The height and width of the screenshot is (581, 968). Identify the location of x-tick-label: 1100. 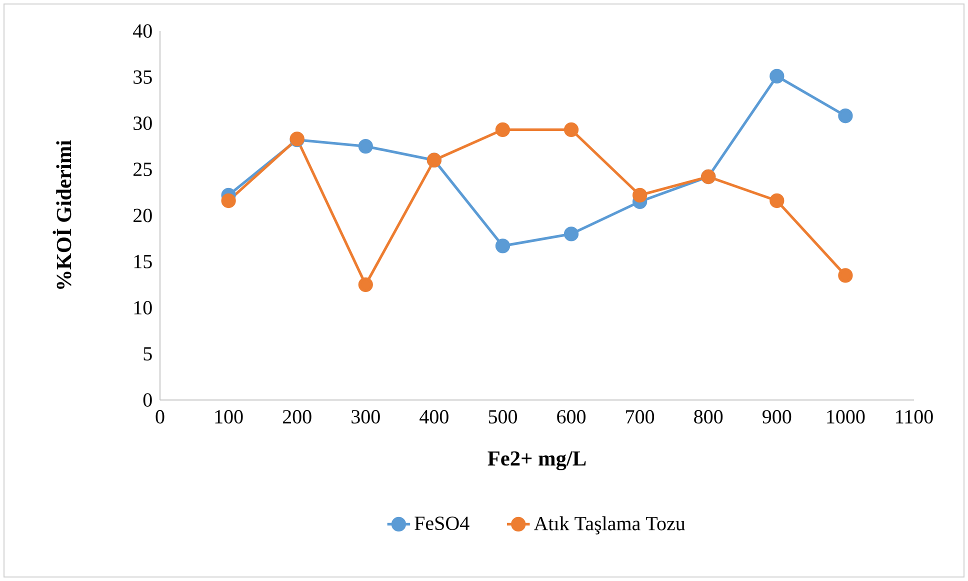
(914, 417).